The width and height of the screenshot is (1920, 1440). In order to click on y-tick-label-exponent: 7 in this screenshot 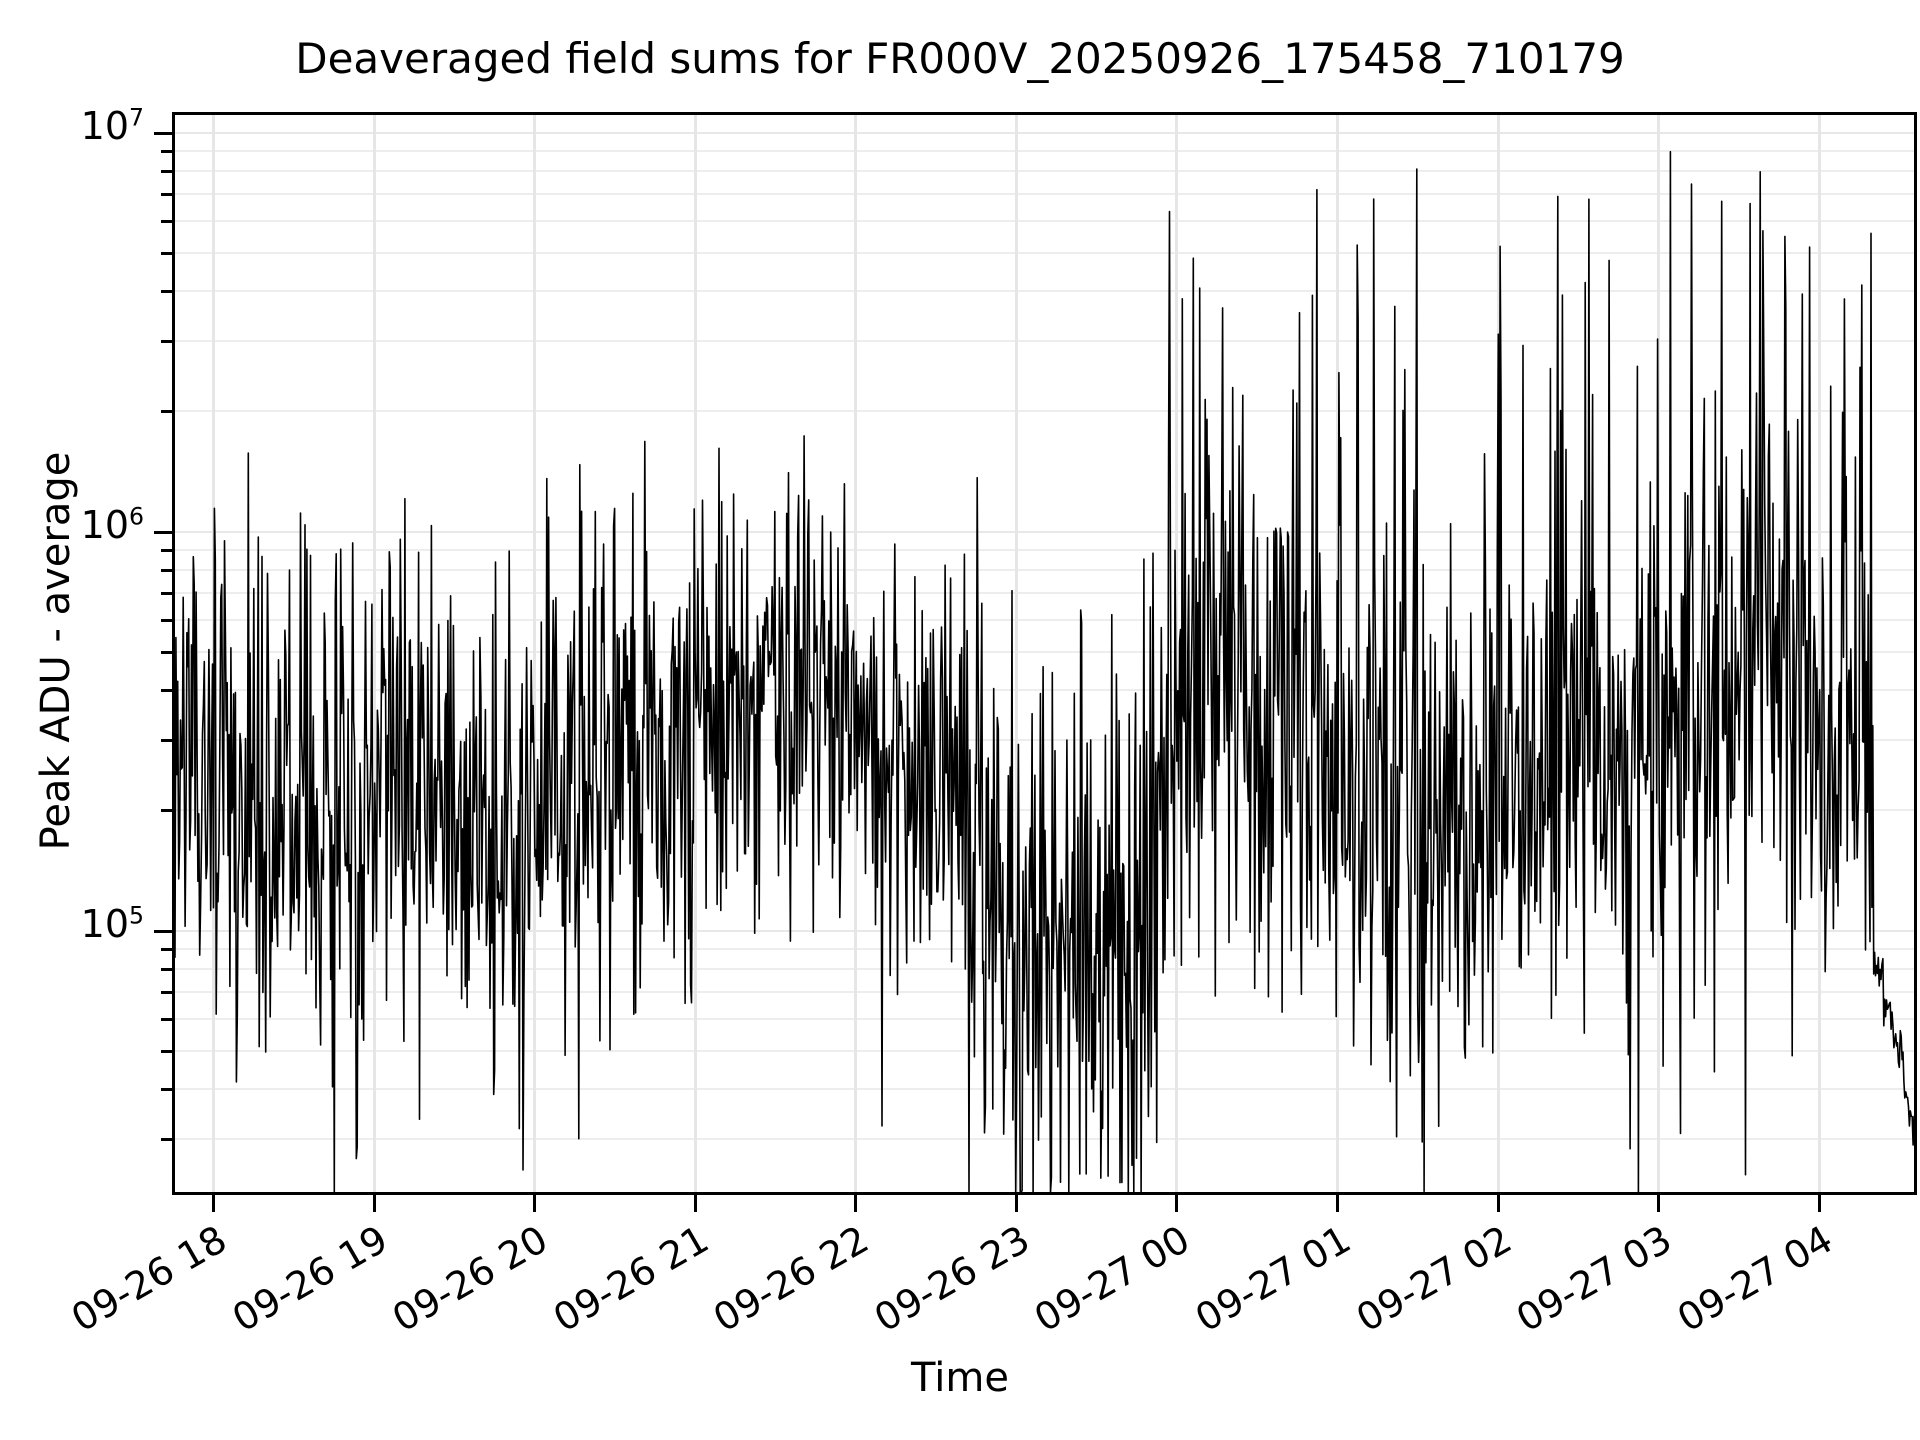, I will do `click(136, 116)`.